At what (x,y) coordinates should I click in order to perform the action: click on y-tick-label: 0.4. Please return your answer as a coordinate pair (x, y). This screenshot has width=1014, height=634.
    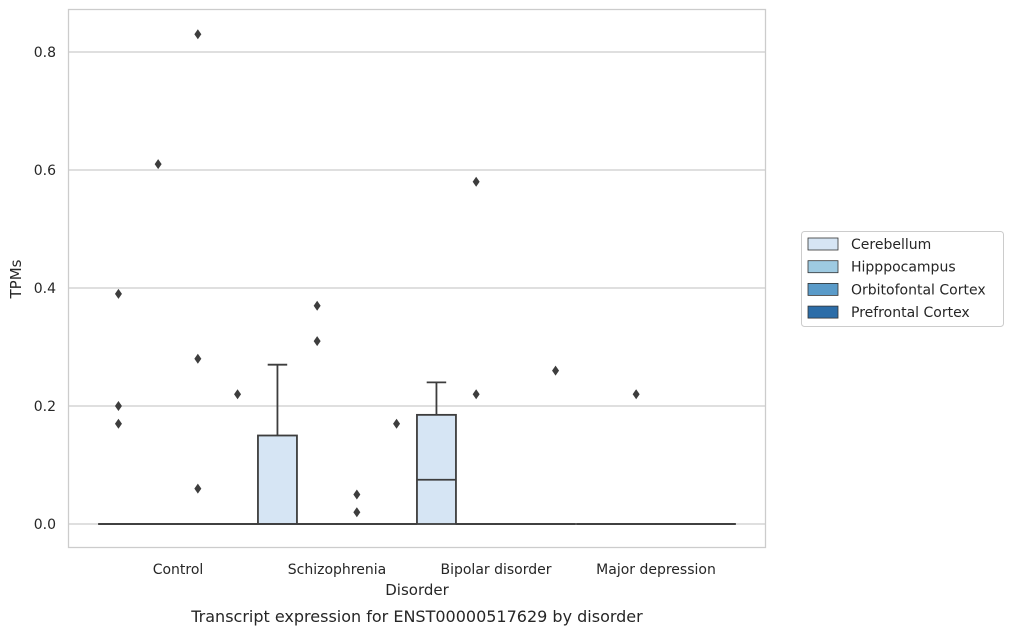
    Looking at the image, I should click on (45, 289).